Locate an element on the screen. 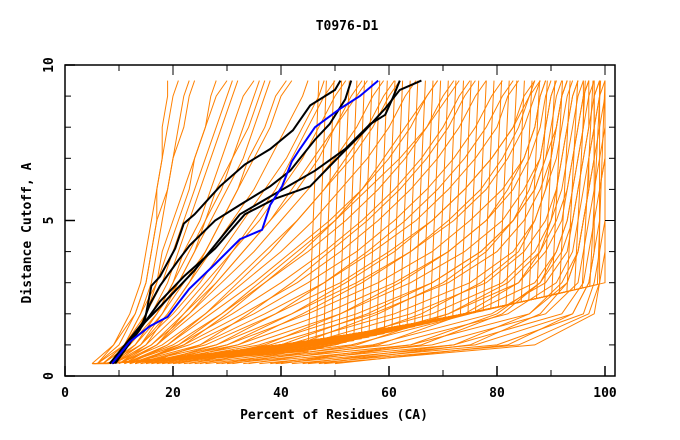  x-tick-label: 80 is located at coordinates (497, 393).